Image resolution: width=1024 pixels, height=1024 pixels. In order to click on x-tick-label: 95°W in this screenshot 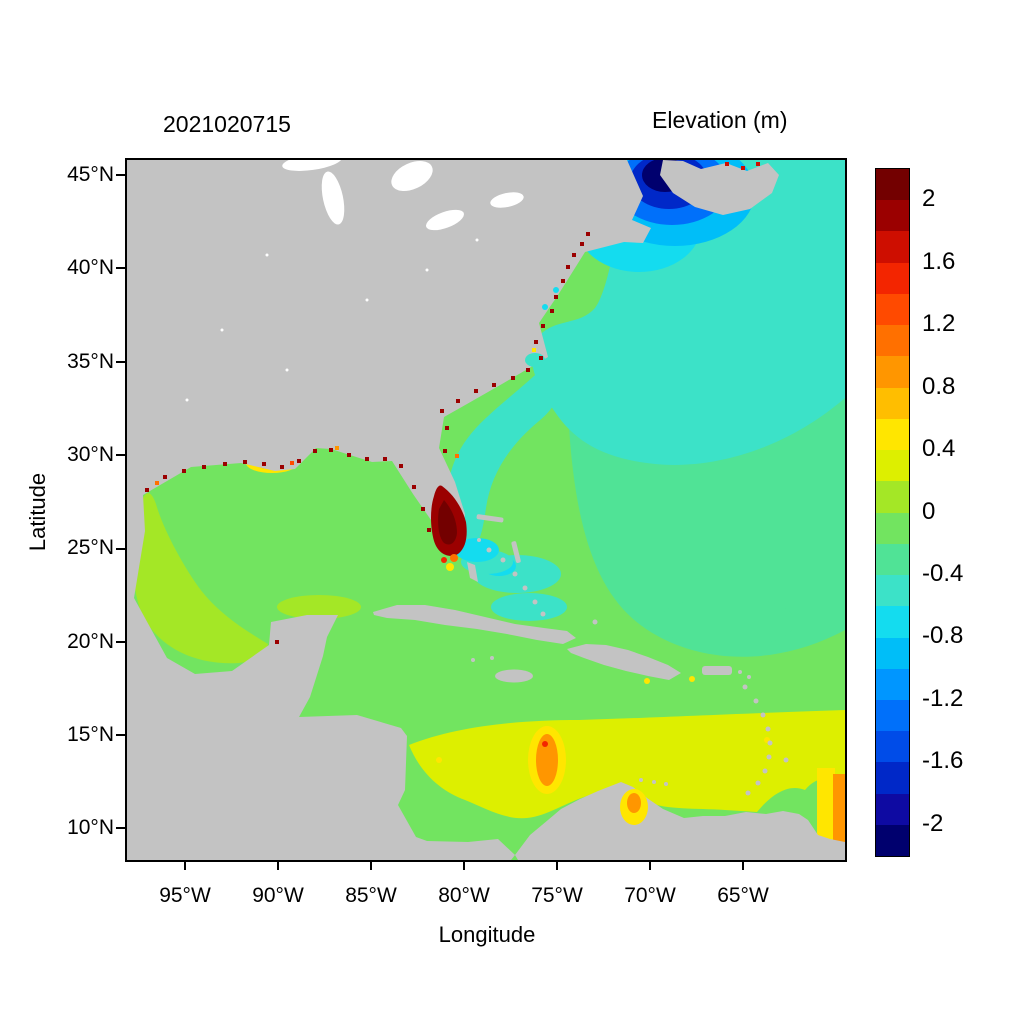, I will do `click(185, 895)`.